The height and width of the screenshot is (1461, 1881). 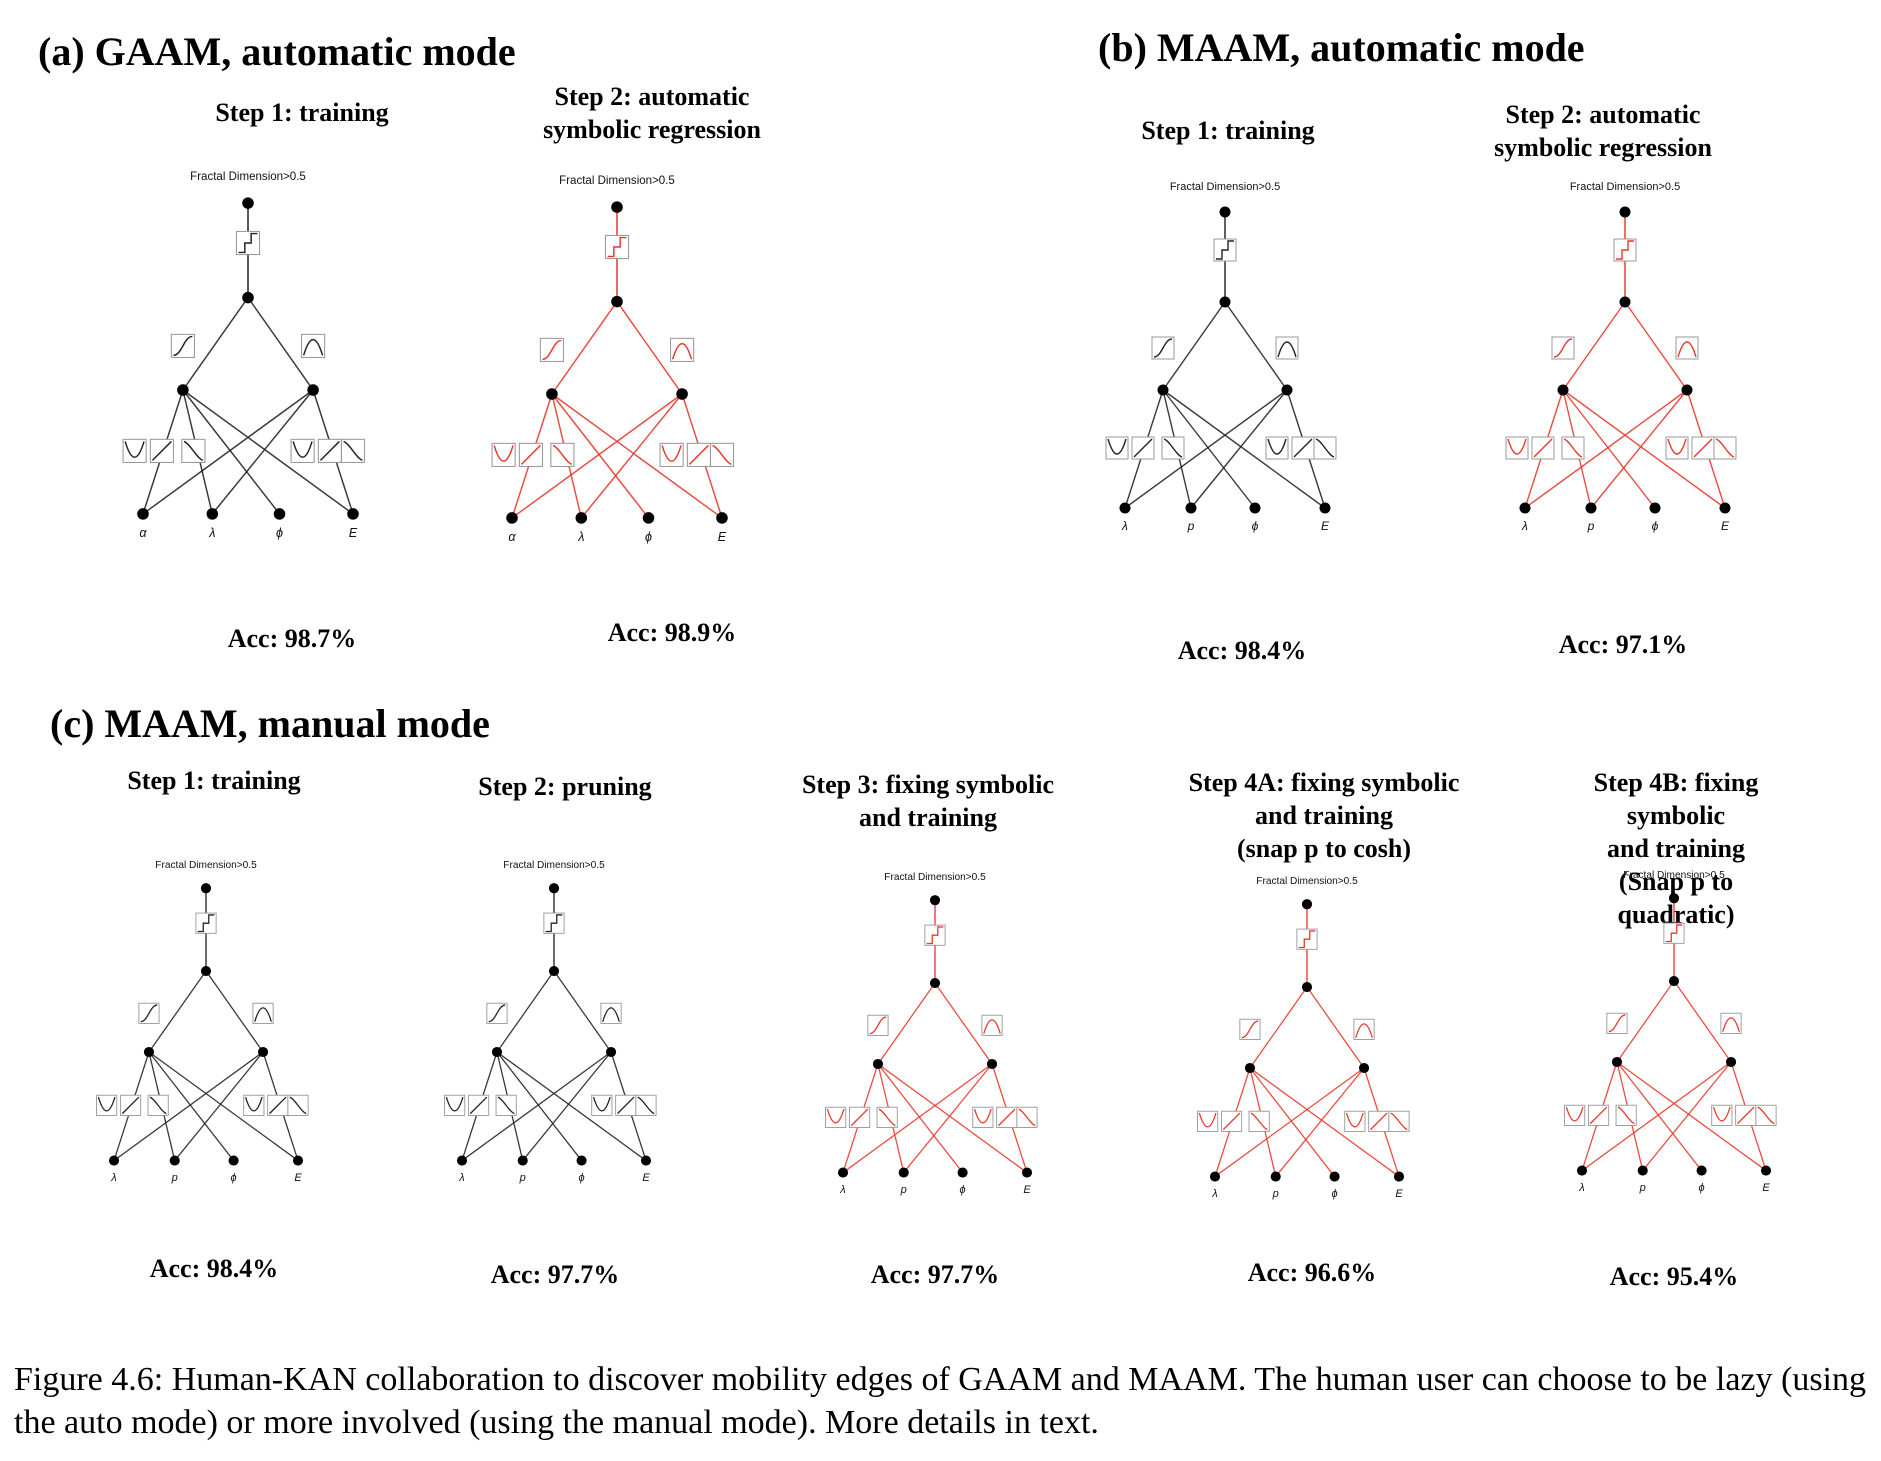 What do you see at coordinates (928, 801) in the screenshot?
I see `c-step3-label: Step 3: fixing symbolic and training` at bounding box center [928, 801].